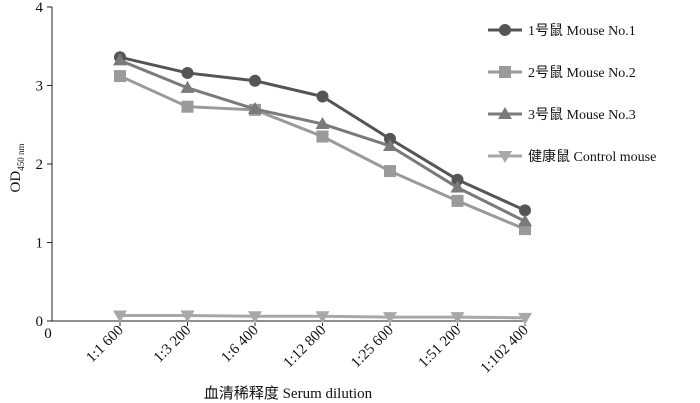  I want to click on legend-item: 1号鼠 Mouse No.1, so click(562, 31).